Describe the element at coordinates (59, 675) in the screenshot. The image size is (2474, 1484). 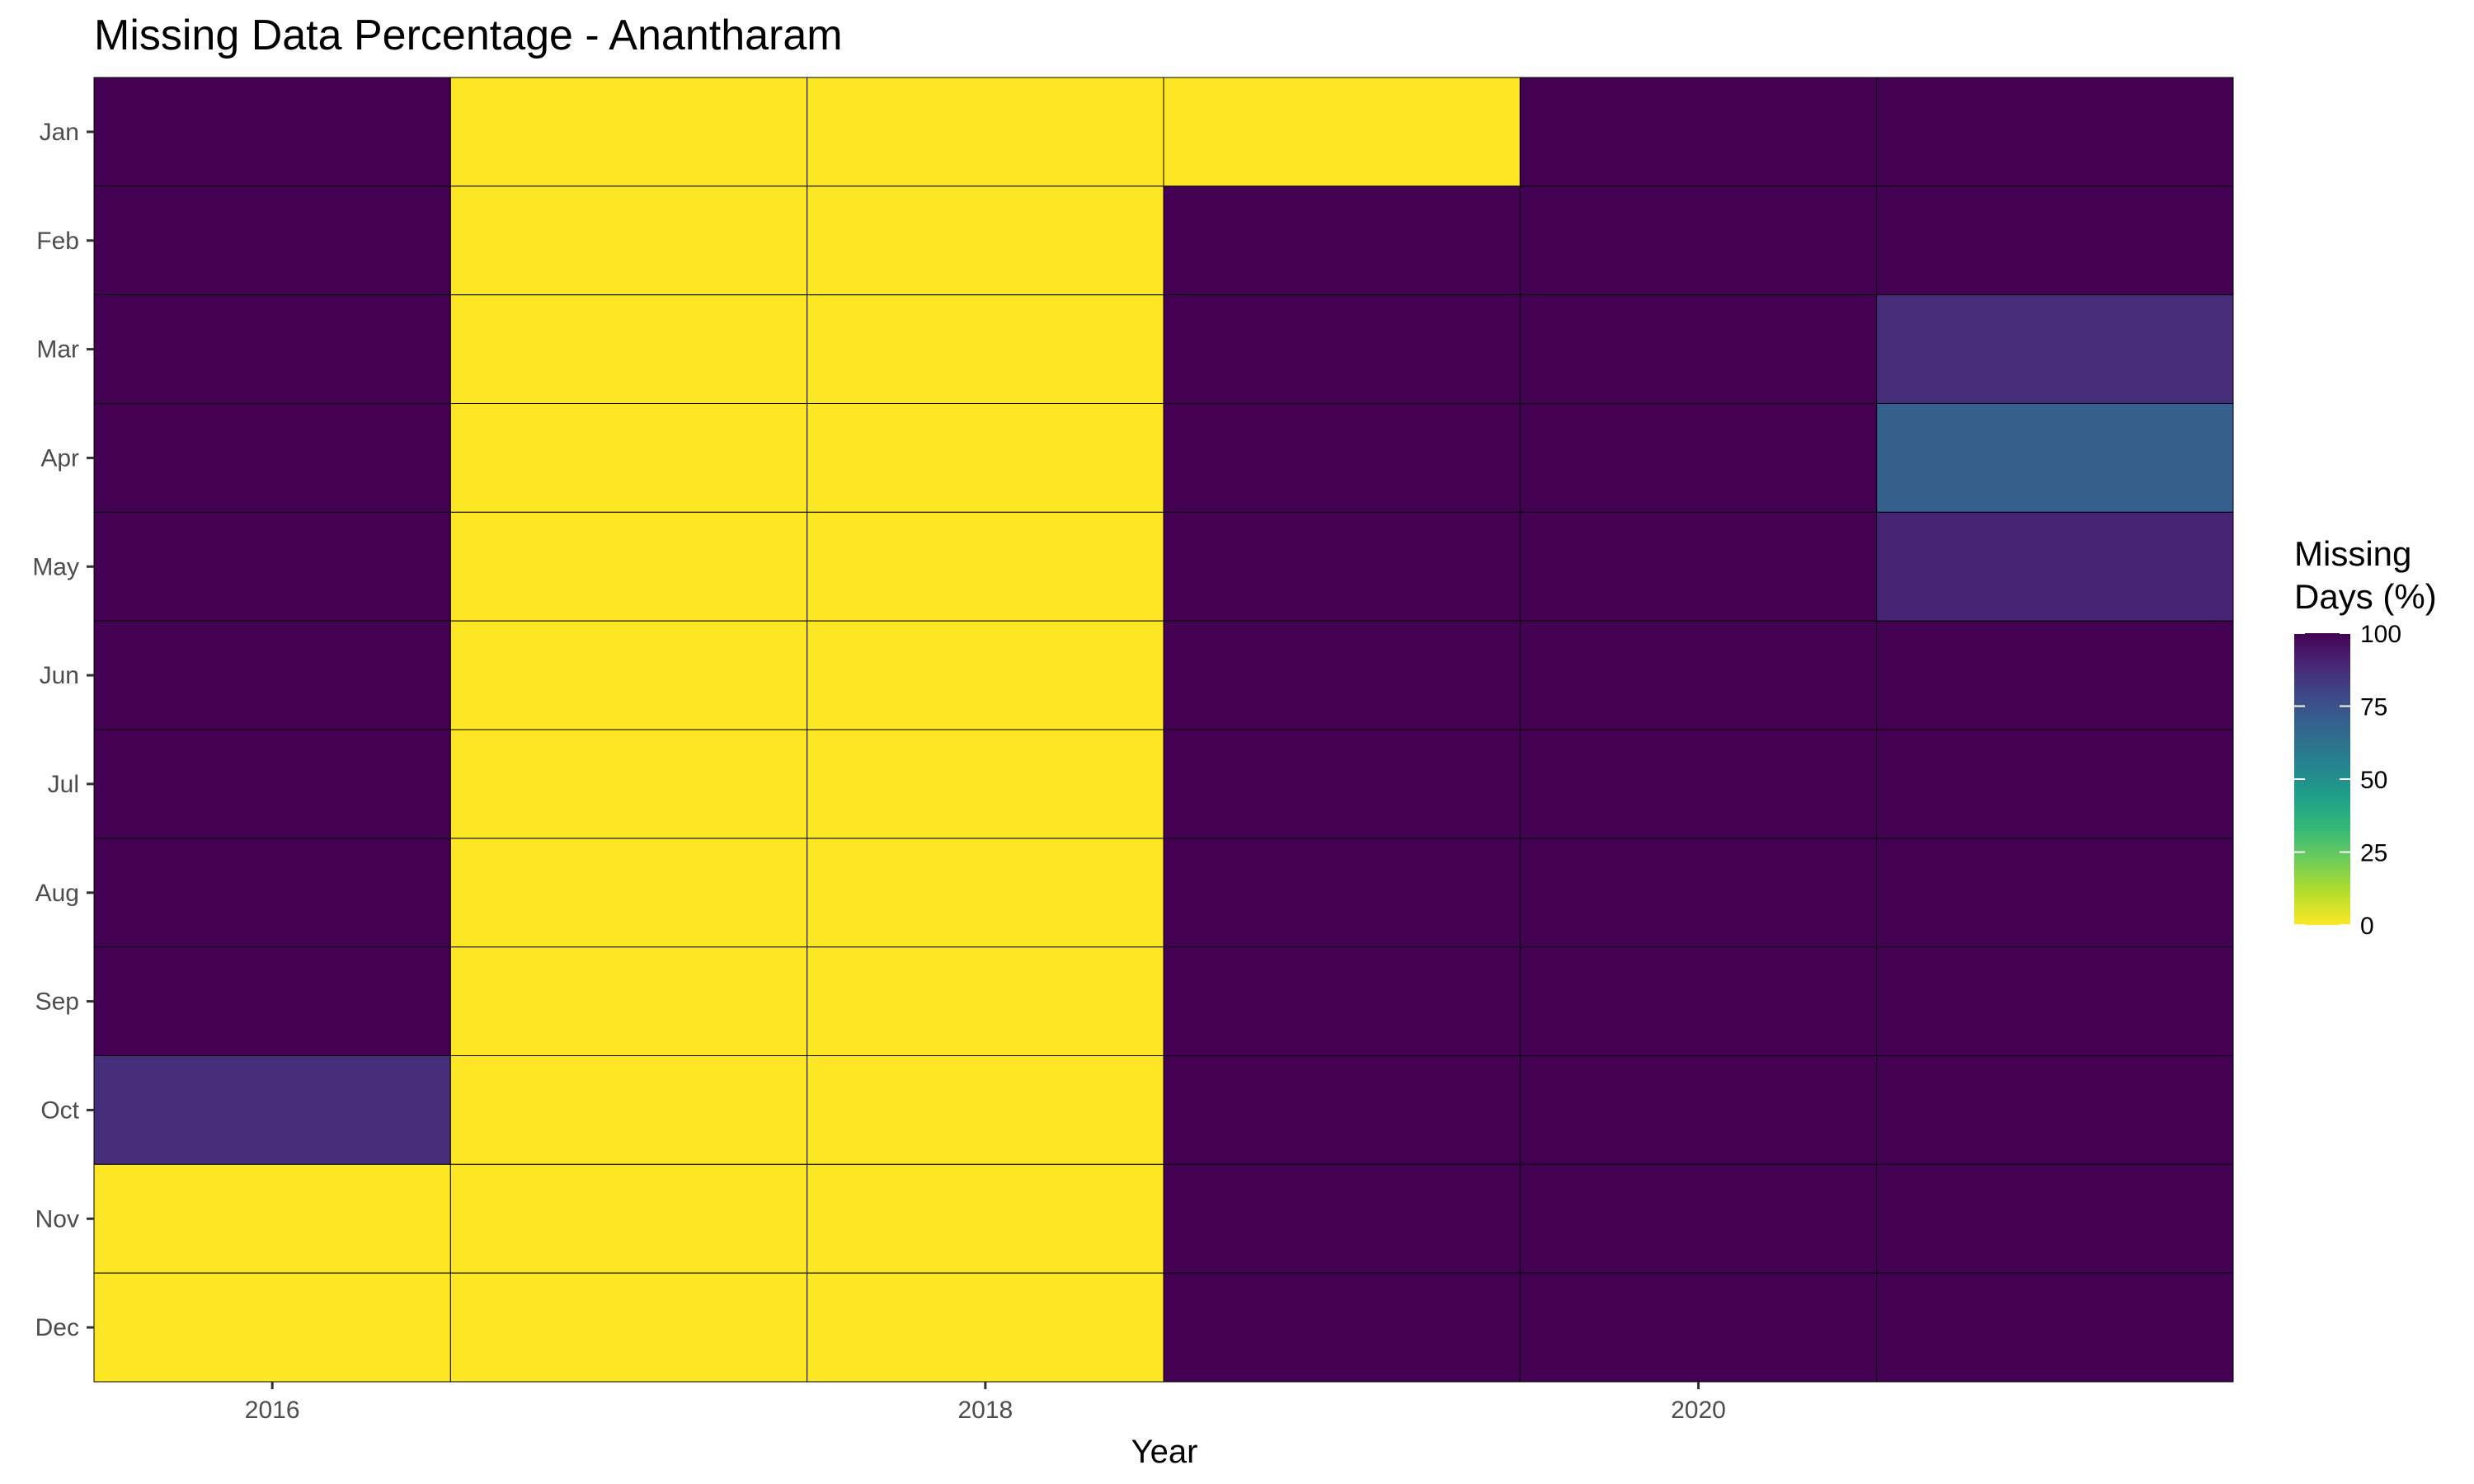
I see `y-tick-label: Jun` at that location.